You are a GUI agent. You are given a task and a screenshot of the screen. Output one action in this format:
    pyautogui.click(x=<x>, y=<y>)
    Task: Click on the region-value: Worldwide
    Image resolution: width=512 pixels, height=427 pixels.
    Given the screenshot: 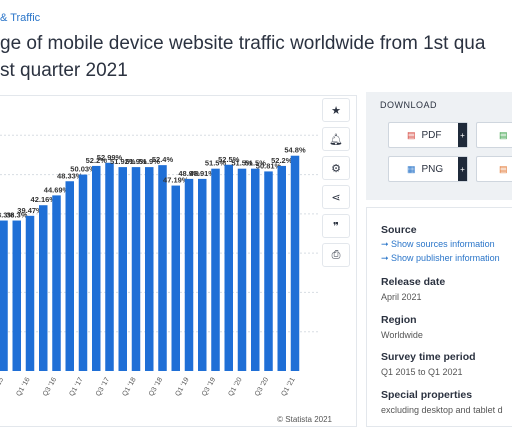 What is the action you would take?
    pyautogui.click(x=402, y=335)
    